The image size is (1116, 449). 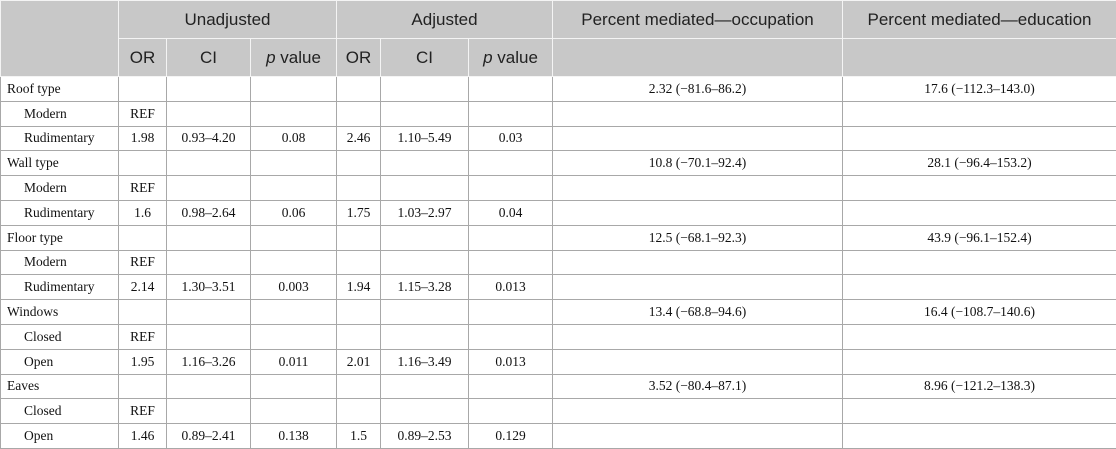 I want to click on value-cell: 1.75, so click(x=359, y=212).